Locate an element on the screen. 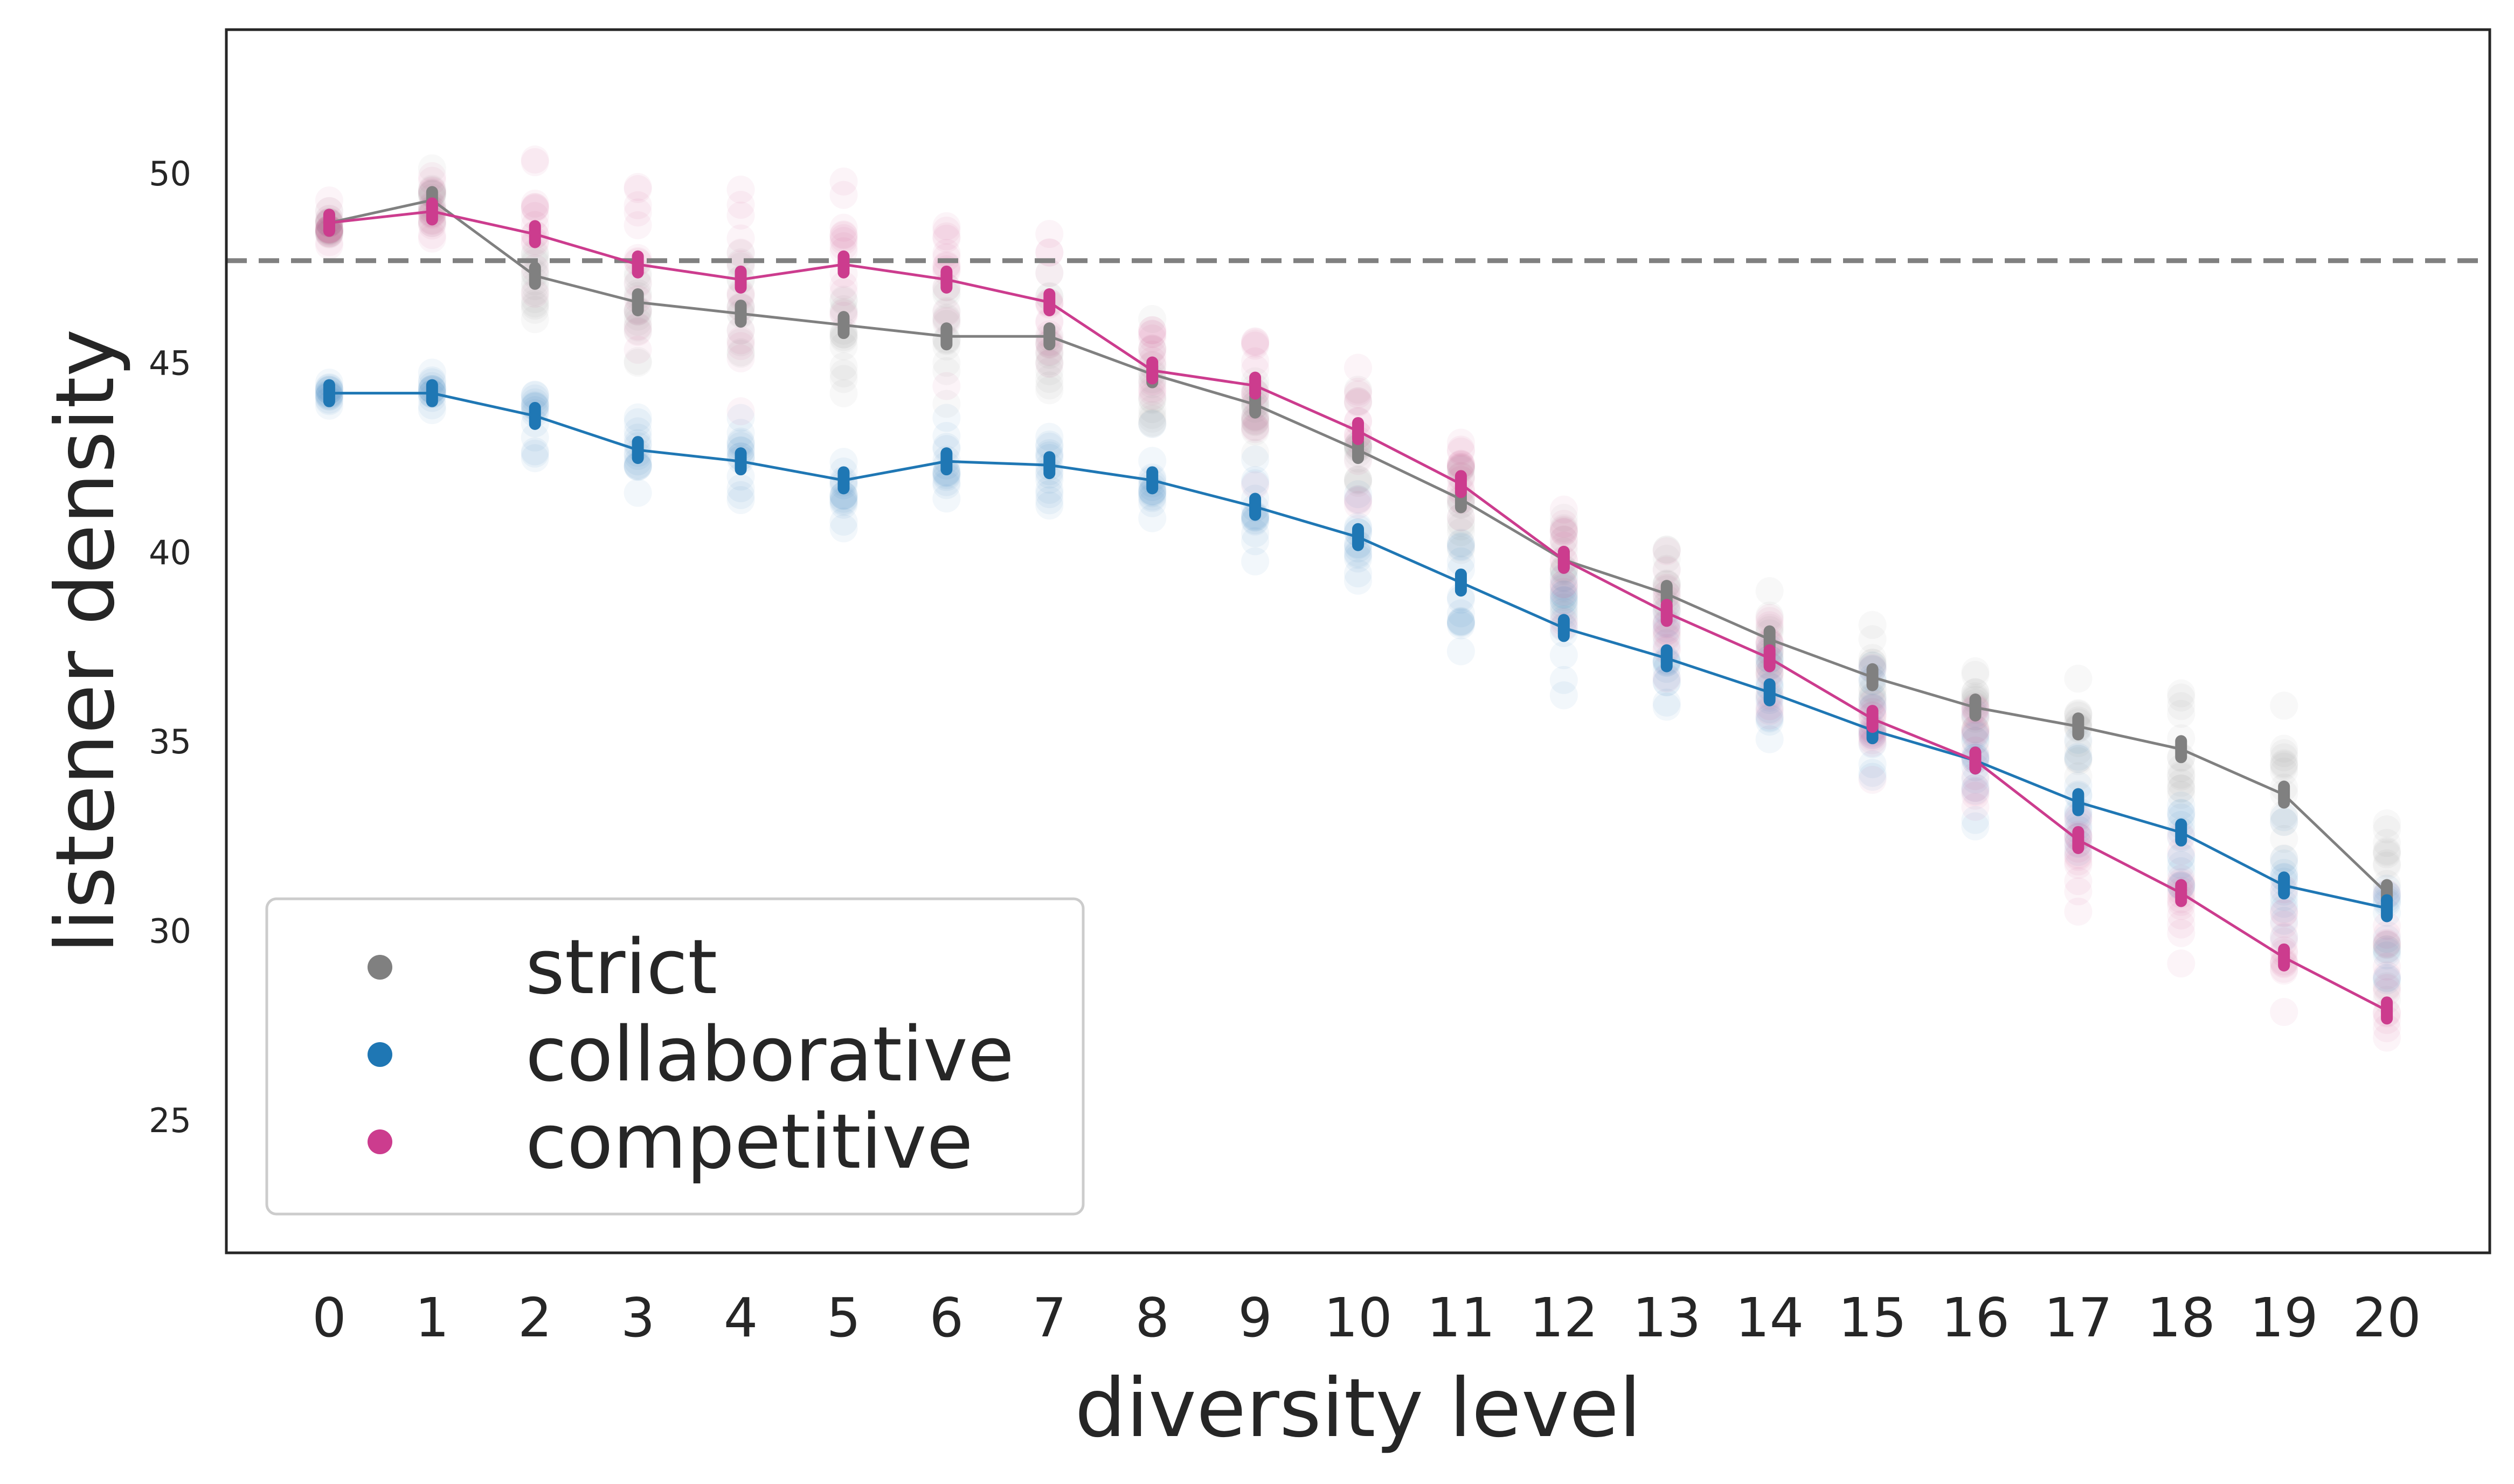  x-tick-label: 0 is located at coordinates (329, 1318).